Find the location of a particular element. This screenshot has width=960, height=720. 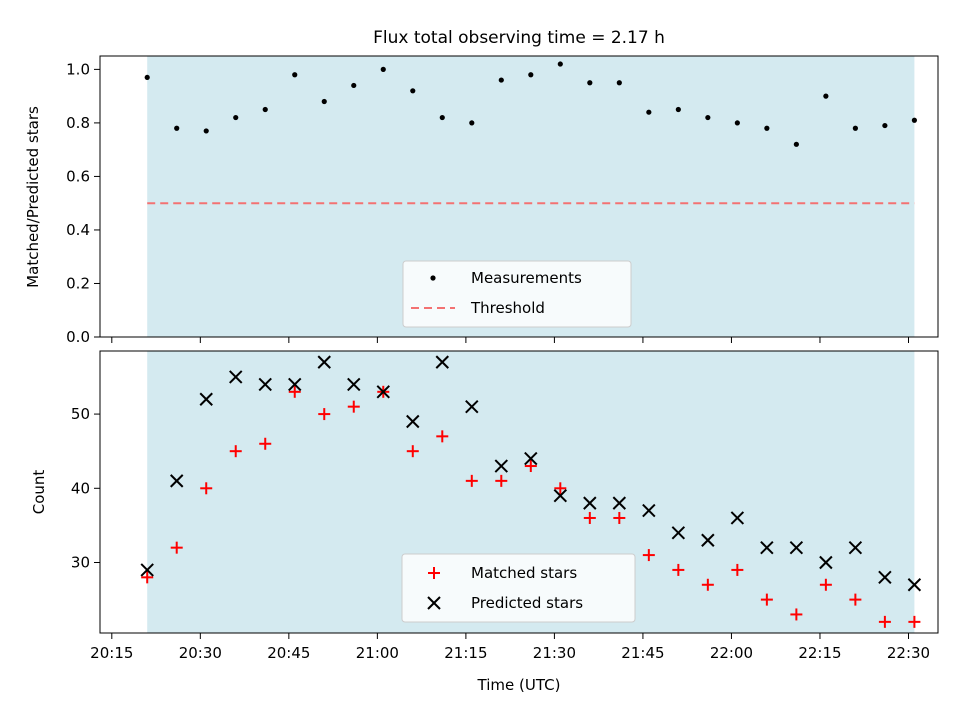

count-y-tick-label: 50 is located at coordinates (80, 414).